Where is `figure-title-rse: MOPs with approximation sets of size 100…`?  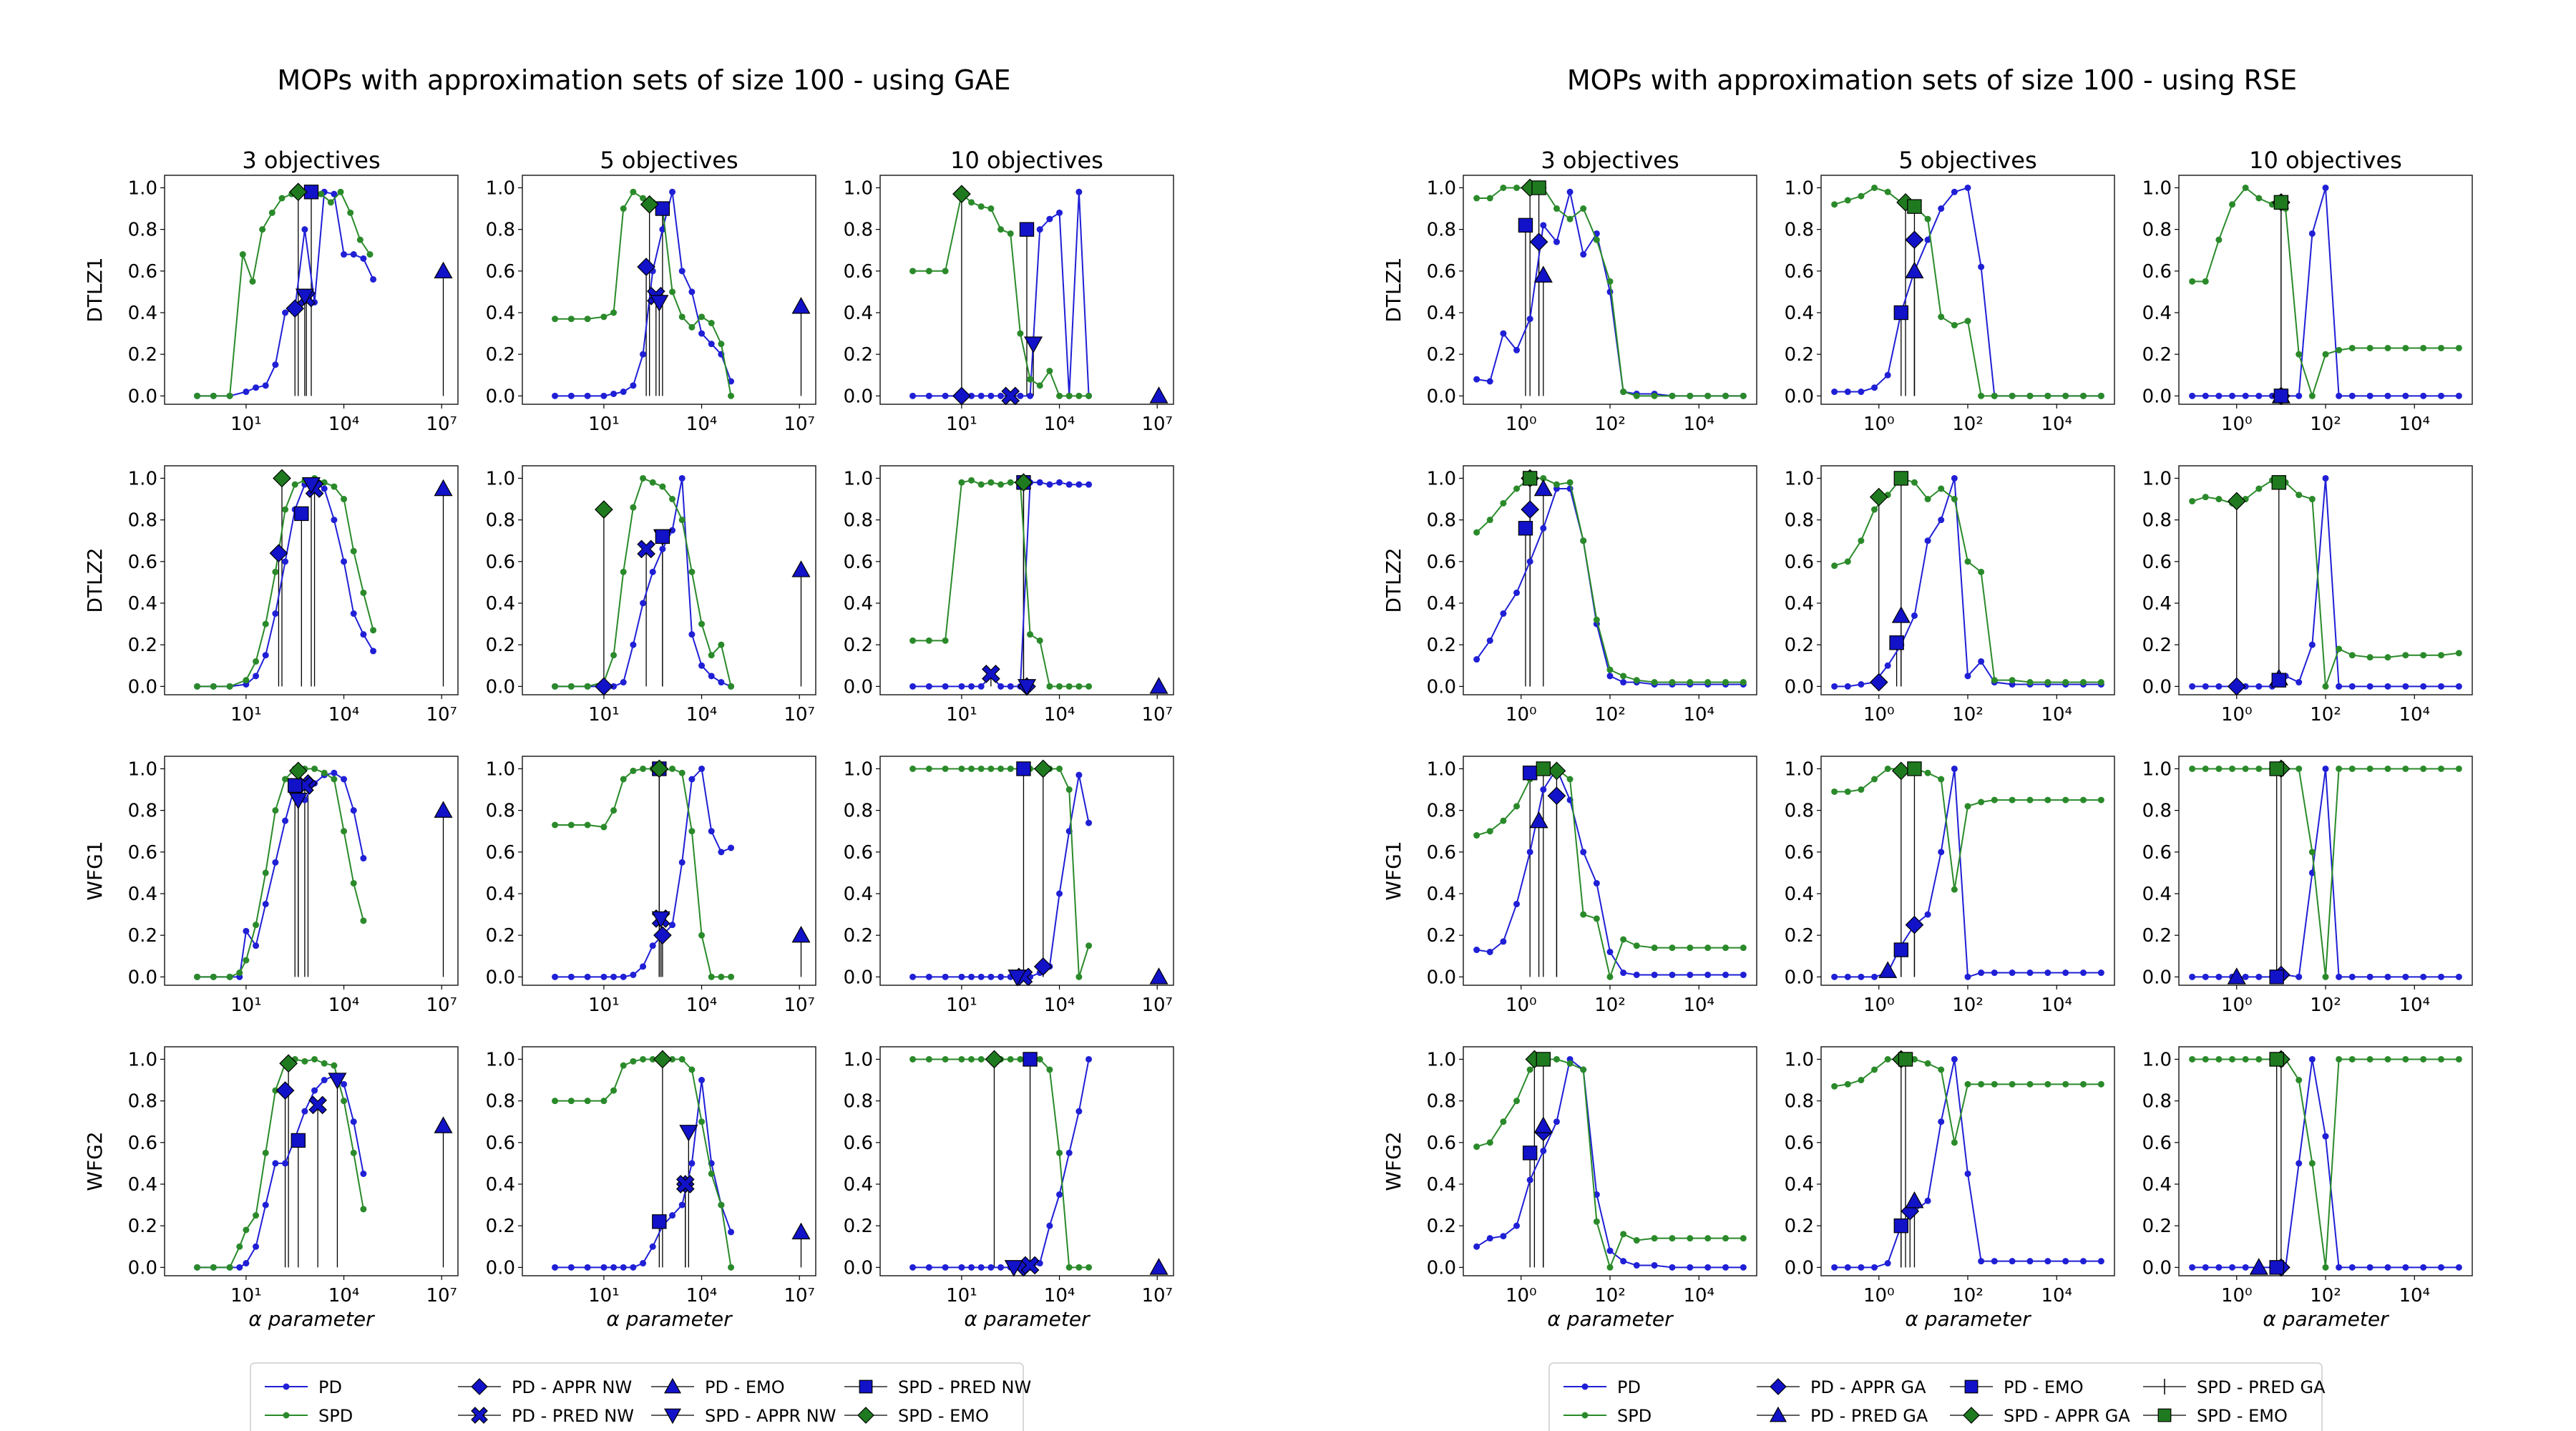 figure-title-rse: MOPs with approximation sets of size 100… is located at coordinates (1932, 80).